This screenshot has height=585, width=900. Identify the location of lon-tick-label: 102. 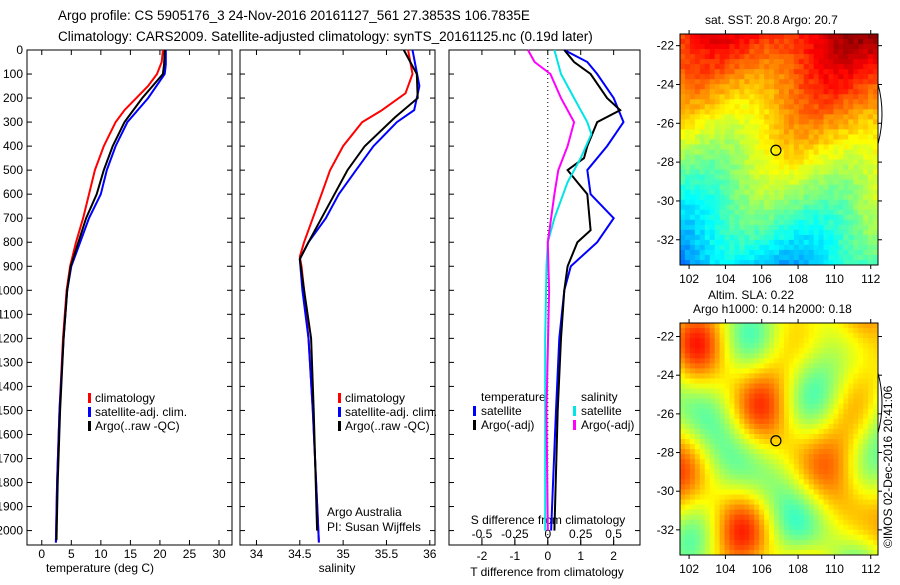
(689, 279).